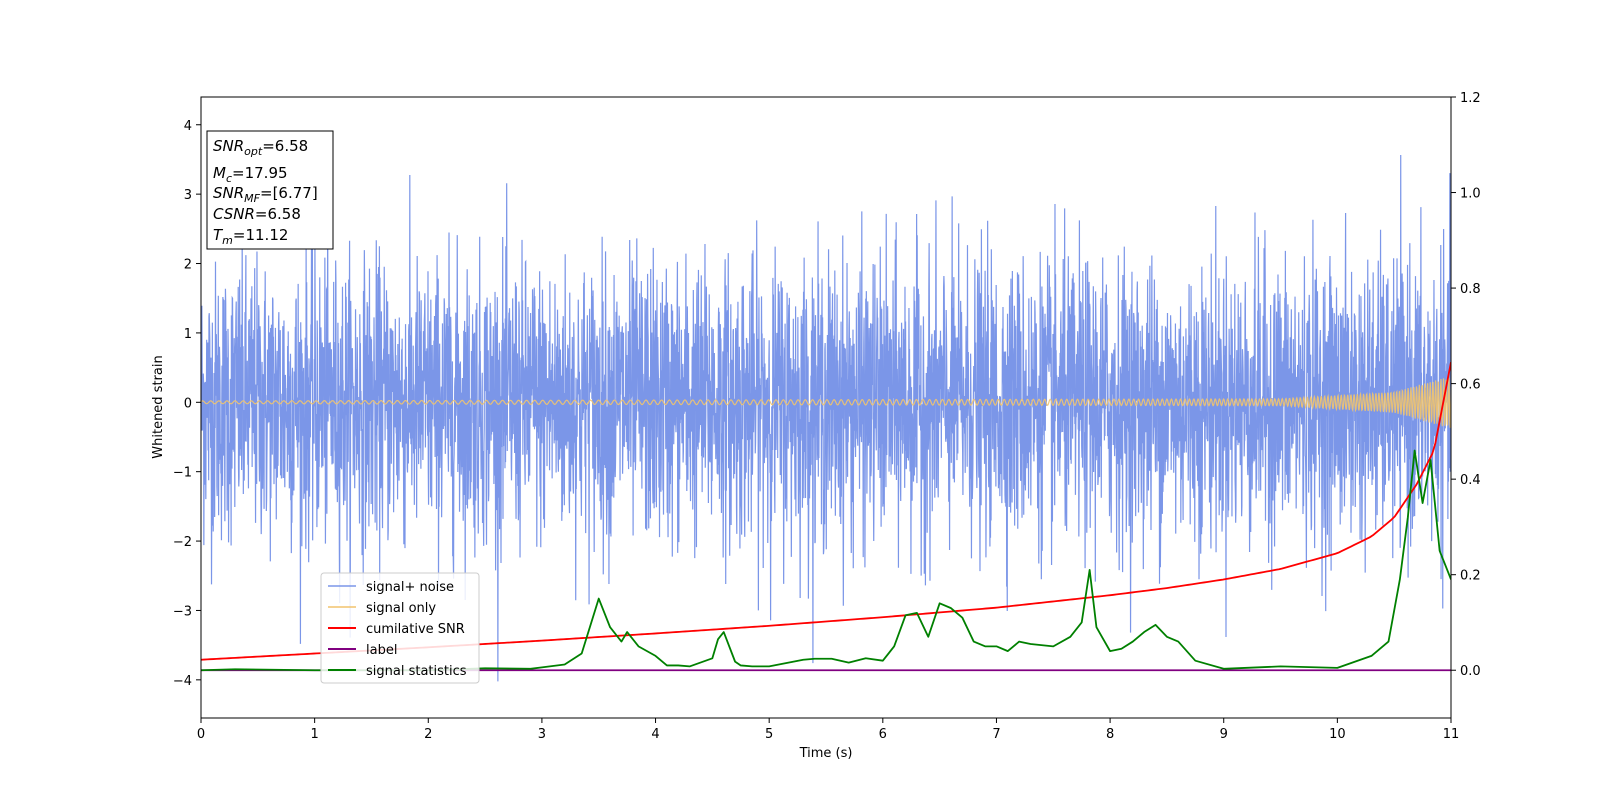 This screenshot has height=800, width=1600. Describe the element at coordinates (415, 629) in the screenshot. I see `legend-label: cumilative SNR` at that location.